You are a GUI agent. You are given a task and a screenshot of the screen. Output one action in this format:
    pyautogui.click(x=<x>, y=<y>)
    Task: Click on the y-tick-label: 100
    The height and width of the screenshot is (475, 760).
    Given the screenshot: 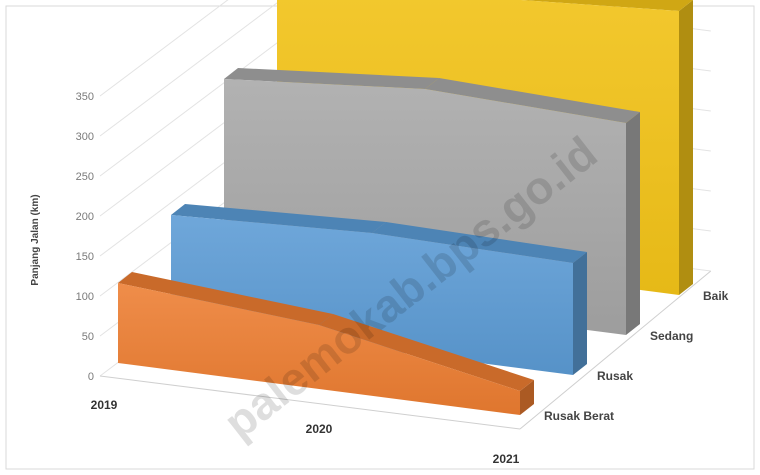 What is the action you would take?
    pyautogui.click(x=85, y=297)
    